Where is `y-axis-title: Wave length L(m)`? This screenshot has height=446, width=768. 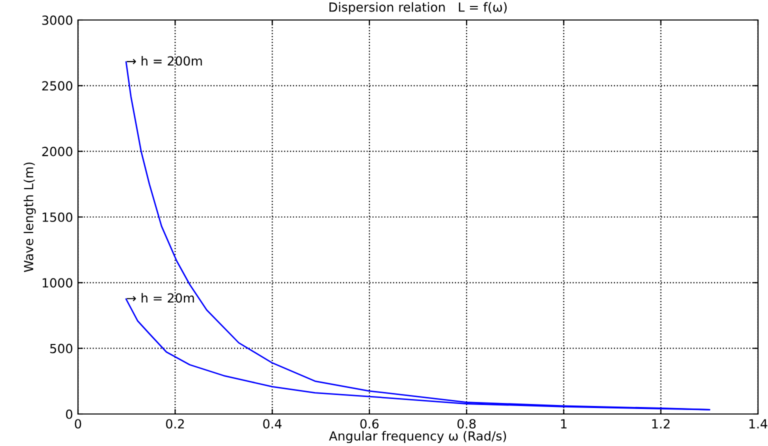
y-axis-title: Wave length L(m) is located at coordinates (30, 217).